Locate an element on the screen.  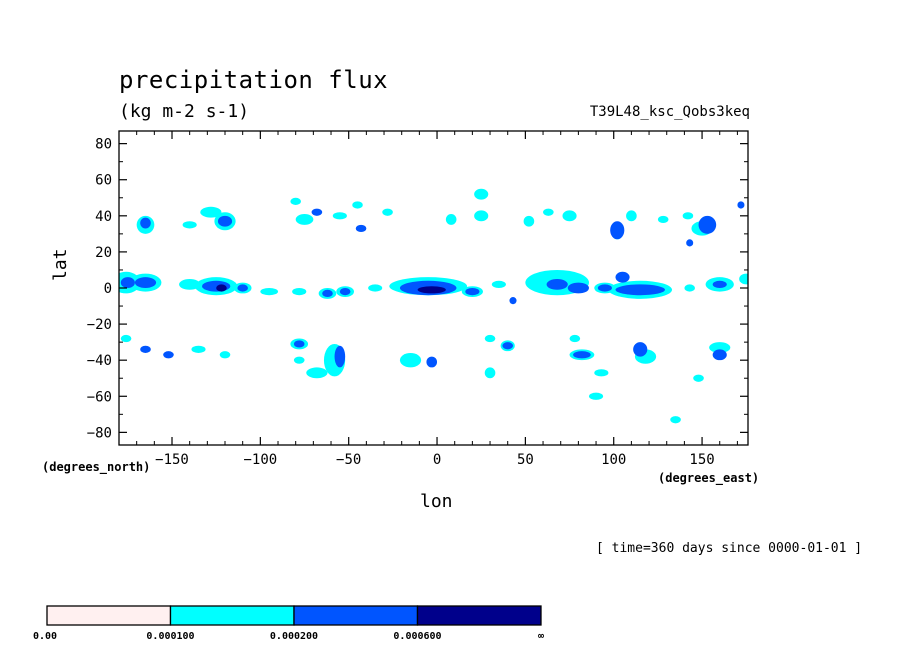
colorbar-label-0: 0.00 is located at coordinates (45, 636).